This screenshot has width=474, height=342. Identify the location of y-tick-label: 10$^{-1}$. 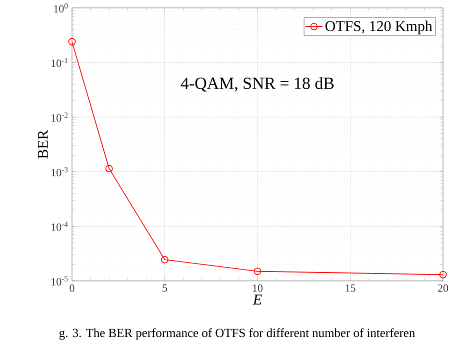
(60, 63).